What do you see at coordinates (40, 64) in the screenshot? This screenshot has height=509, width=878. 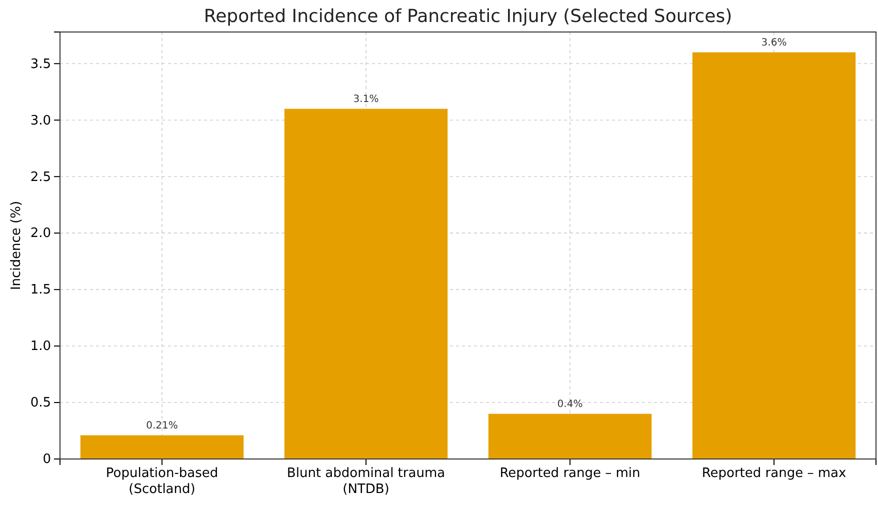 I see `y-tick-label: 3.5` at bounding box center [40, 64].